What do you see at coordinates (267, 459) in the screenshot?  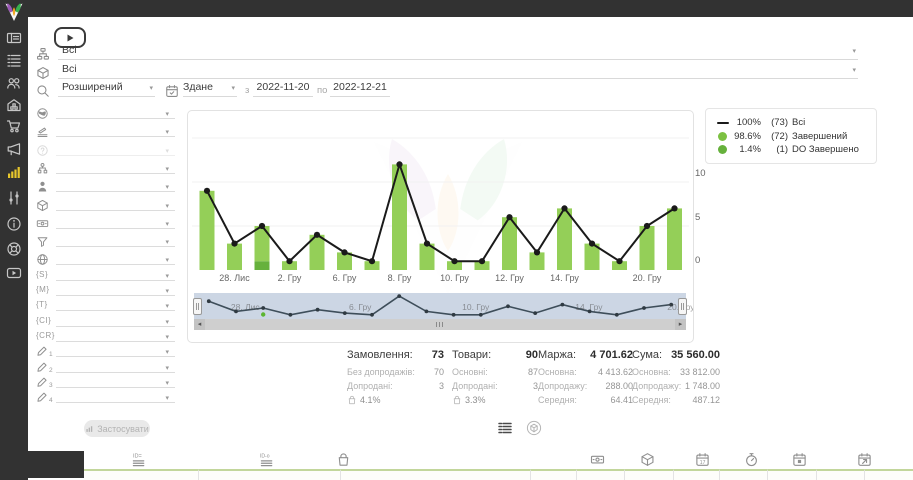 I see `id-o-sort-icon: ID-о` at bounding box center [267, 459].